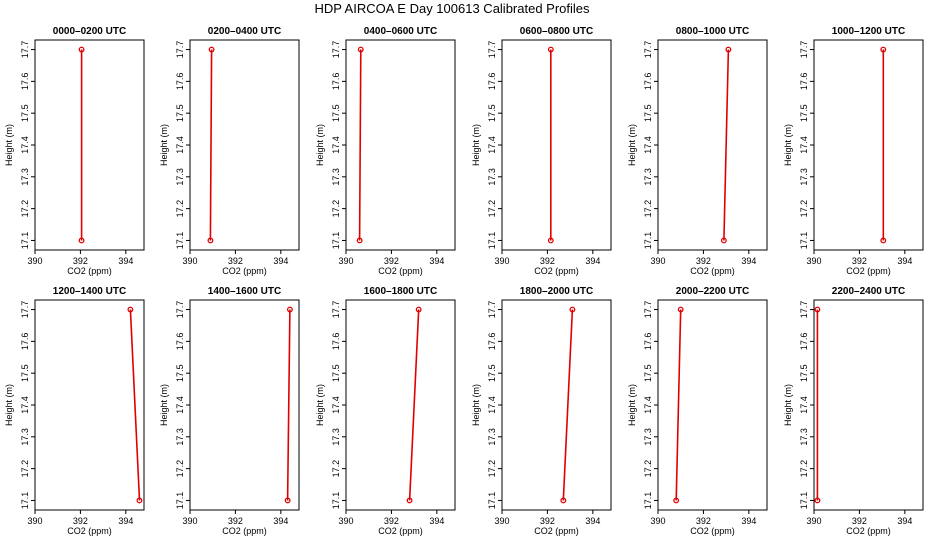 The width and height of the screenshot is (936, 540). What do you see at coordinates (89, 291) in the screenshot?
I see `panel-title: 1200–1400 UTC` at bounding box center [89, 291].